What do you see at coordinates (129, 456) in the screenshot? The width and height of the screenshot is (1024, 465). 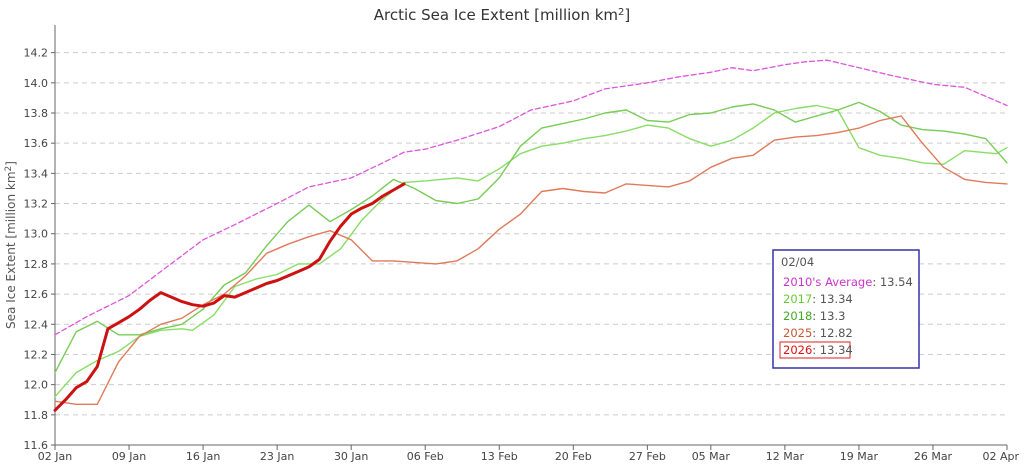 I see `x-tick-label: 09 Jan` at bounding box center [129, 456].